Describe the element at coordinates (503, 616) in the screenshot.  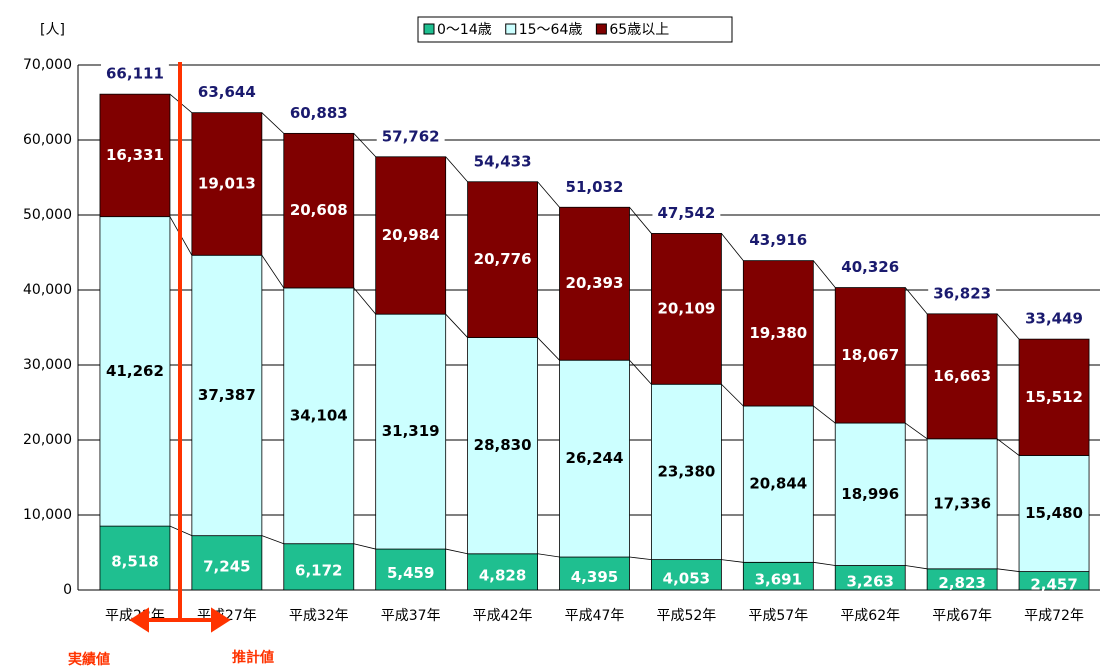
I see `x-tick-label: 平成42年` at that location.